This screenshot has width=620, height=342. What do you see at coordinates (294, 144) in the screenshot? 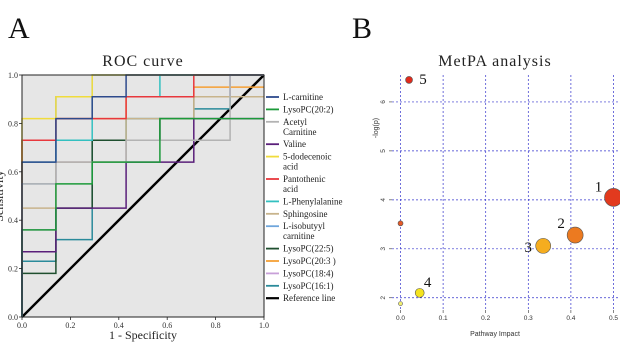
I see `legend-label-valine: Valine` at bounding box center [294, 144].